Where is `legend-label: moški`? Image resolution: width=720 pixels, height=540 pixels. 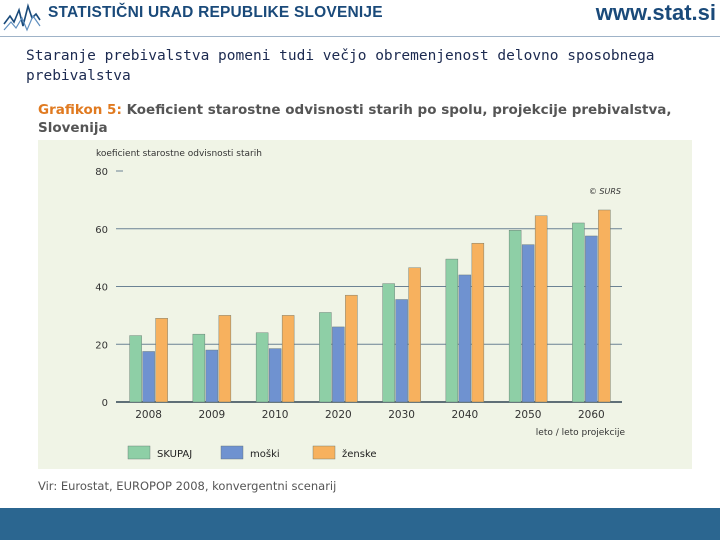
legend-label: moški is located at coordinates (265, 454).